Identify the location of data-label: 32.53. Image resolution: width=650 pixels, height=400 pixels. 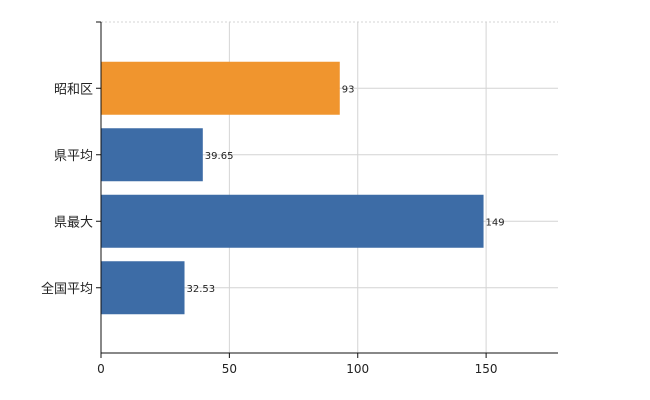
(201, 289).